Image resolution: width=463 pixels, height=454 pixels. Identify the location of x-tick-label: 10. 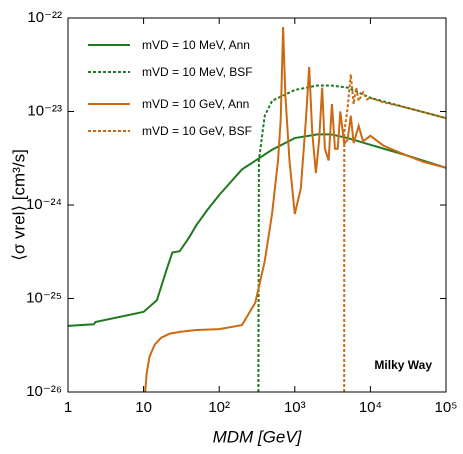
(143, 407).